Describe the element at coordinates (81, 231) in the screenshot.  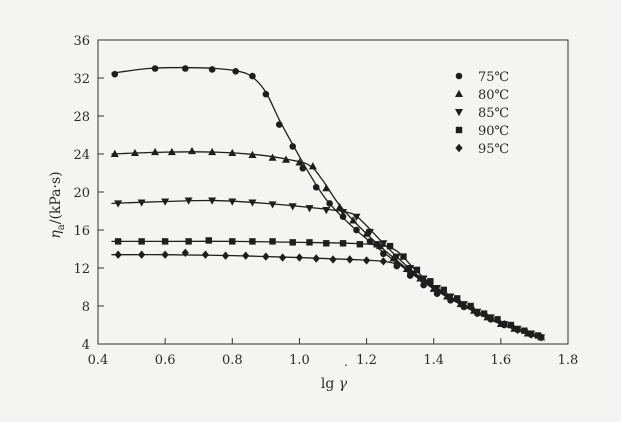
I see `y-tick-label: 16` at that location.